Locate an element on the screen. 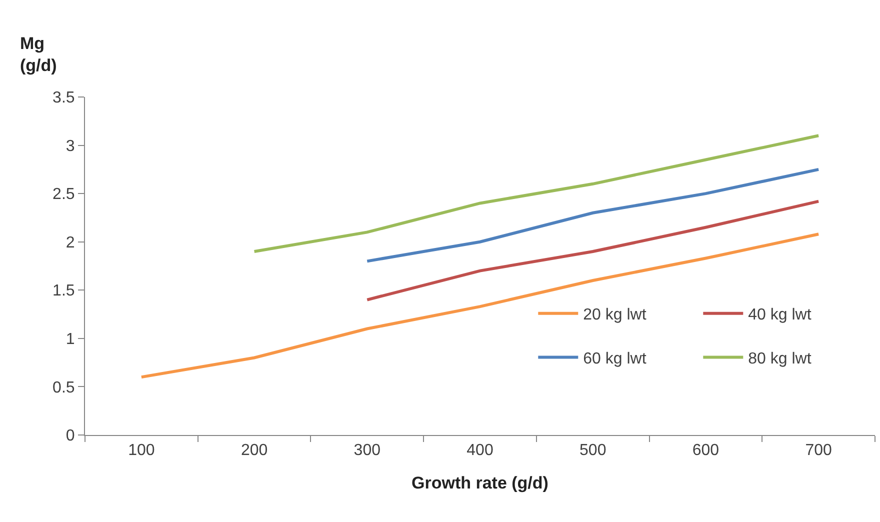  x-tick-label: 200 is located at coordinates (254, 451).